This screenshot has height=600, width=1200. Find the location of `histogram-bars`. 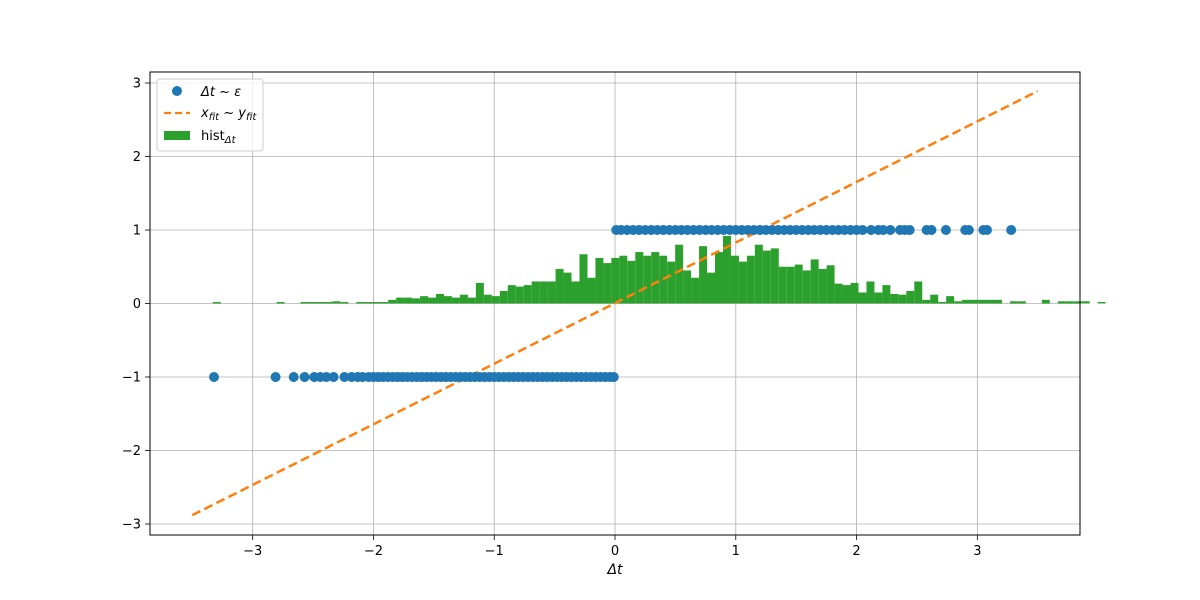

histogram-bars is located at coordinates (659, 269).